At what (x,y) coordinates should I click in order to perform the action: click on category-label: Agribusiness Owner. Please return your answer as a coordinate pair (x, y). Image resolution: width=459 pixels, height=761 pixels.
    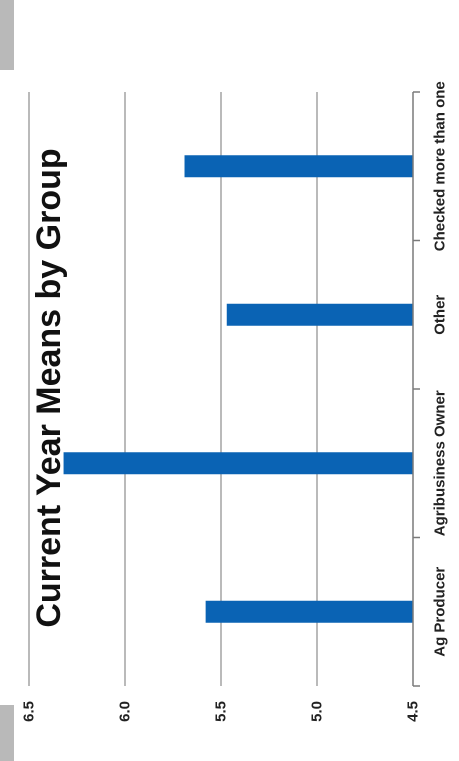
    Looking at the image, I should click on (440, 463).